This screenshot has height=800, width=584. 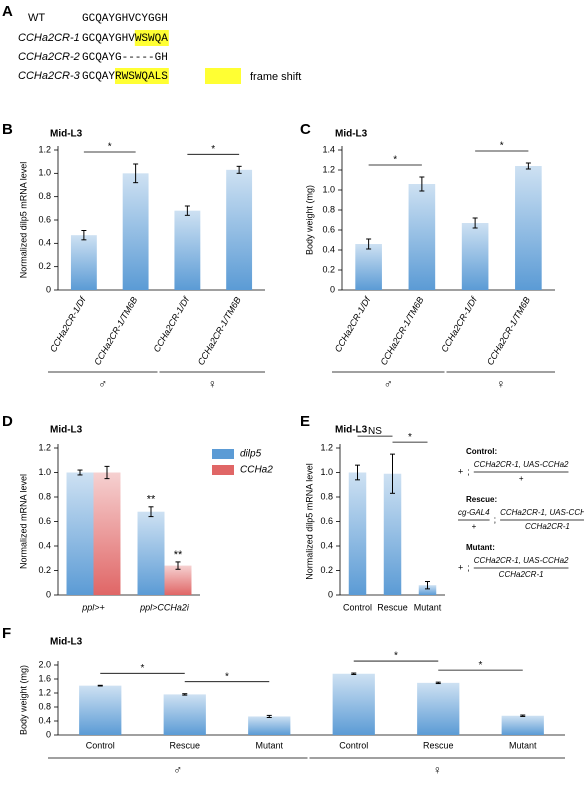 What do you see at coordinates (23, 220) in the screenshot?
I see `y-axis-label: Normalized dilp5 mRNA level` at bounding box center [23, 220].